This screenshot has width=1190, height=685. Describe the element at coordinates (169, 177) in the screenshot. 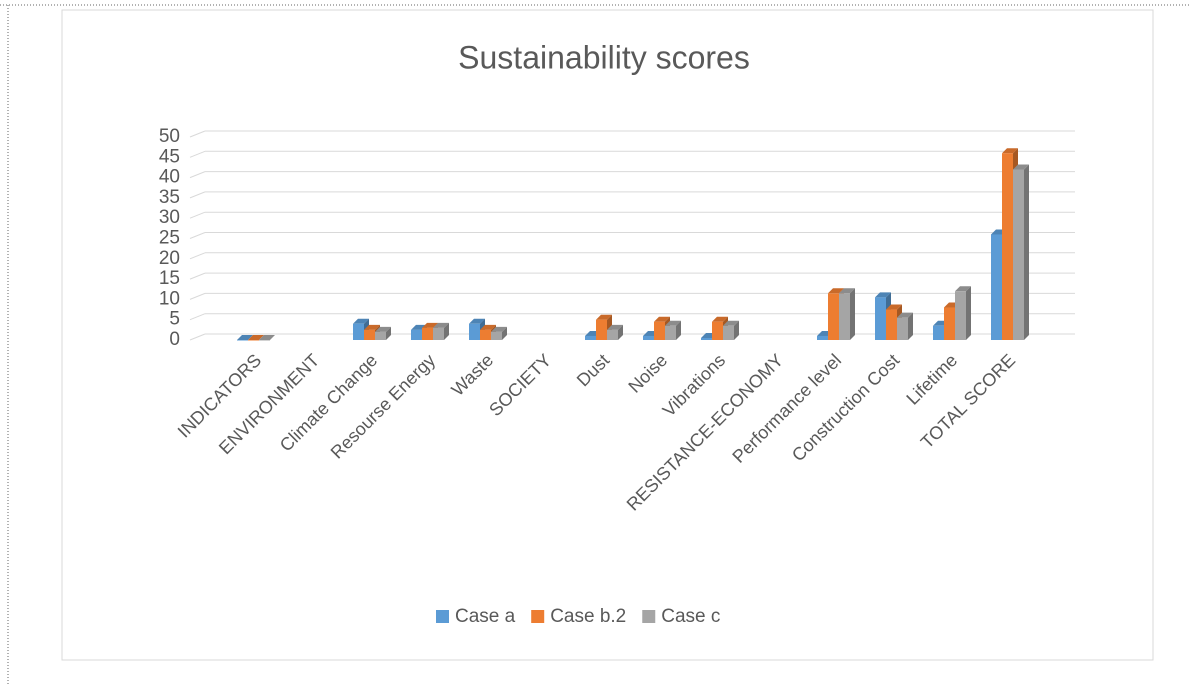

I see `y-tick-label: 40` at that location.